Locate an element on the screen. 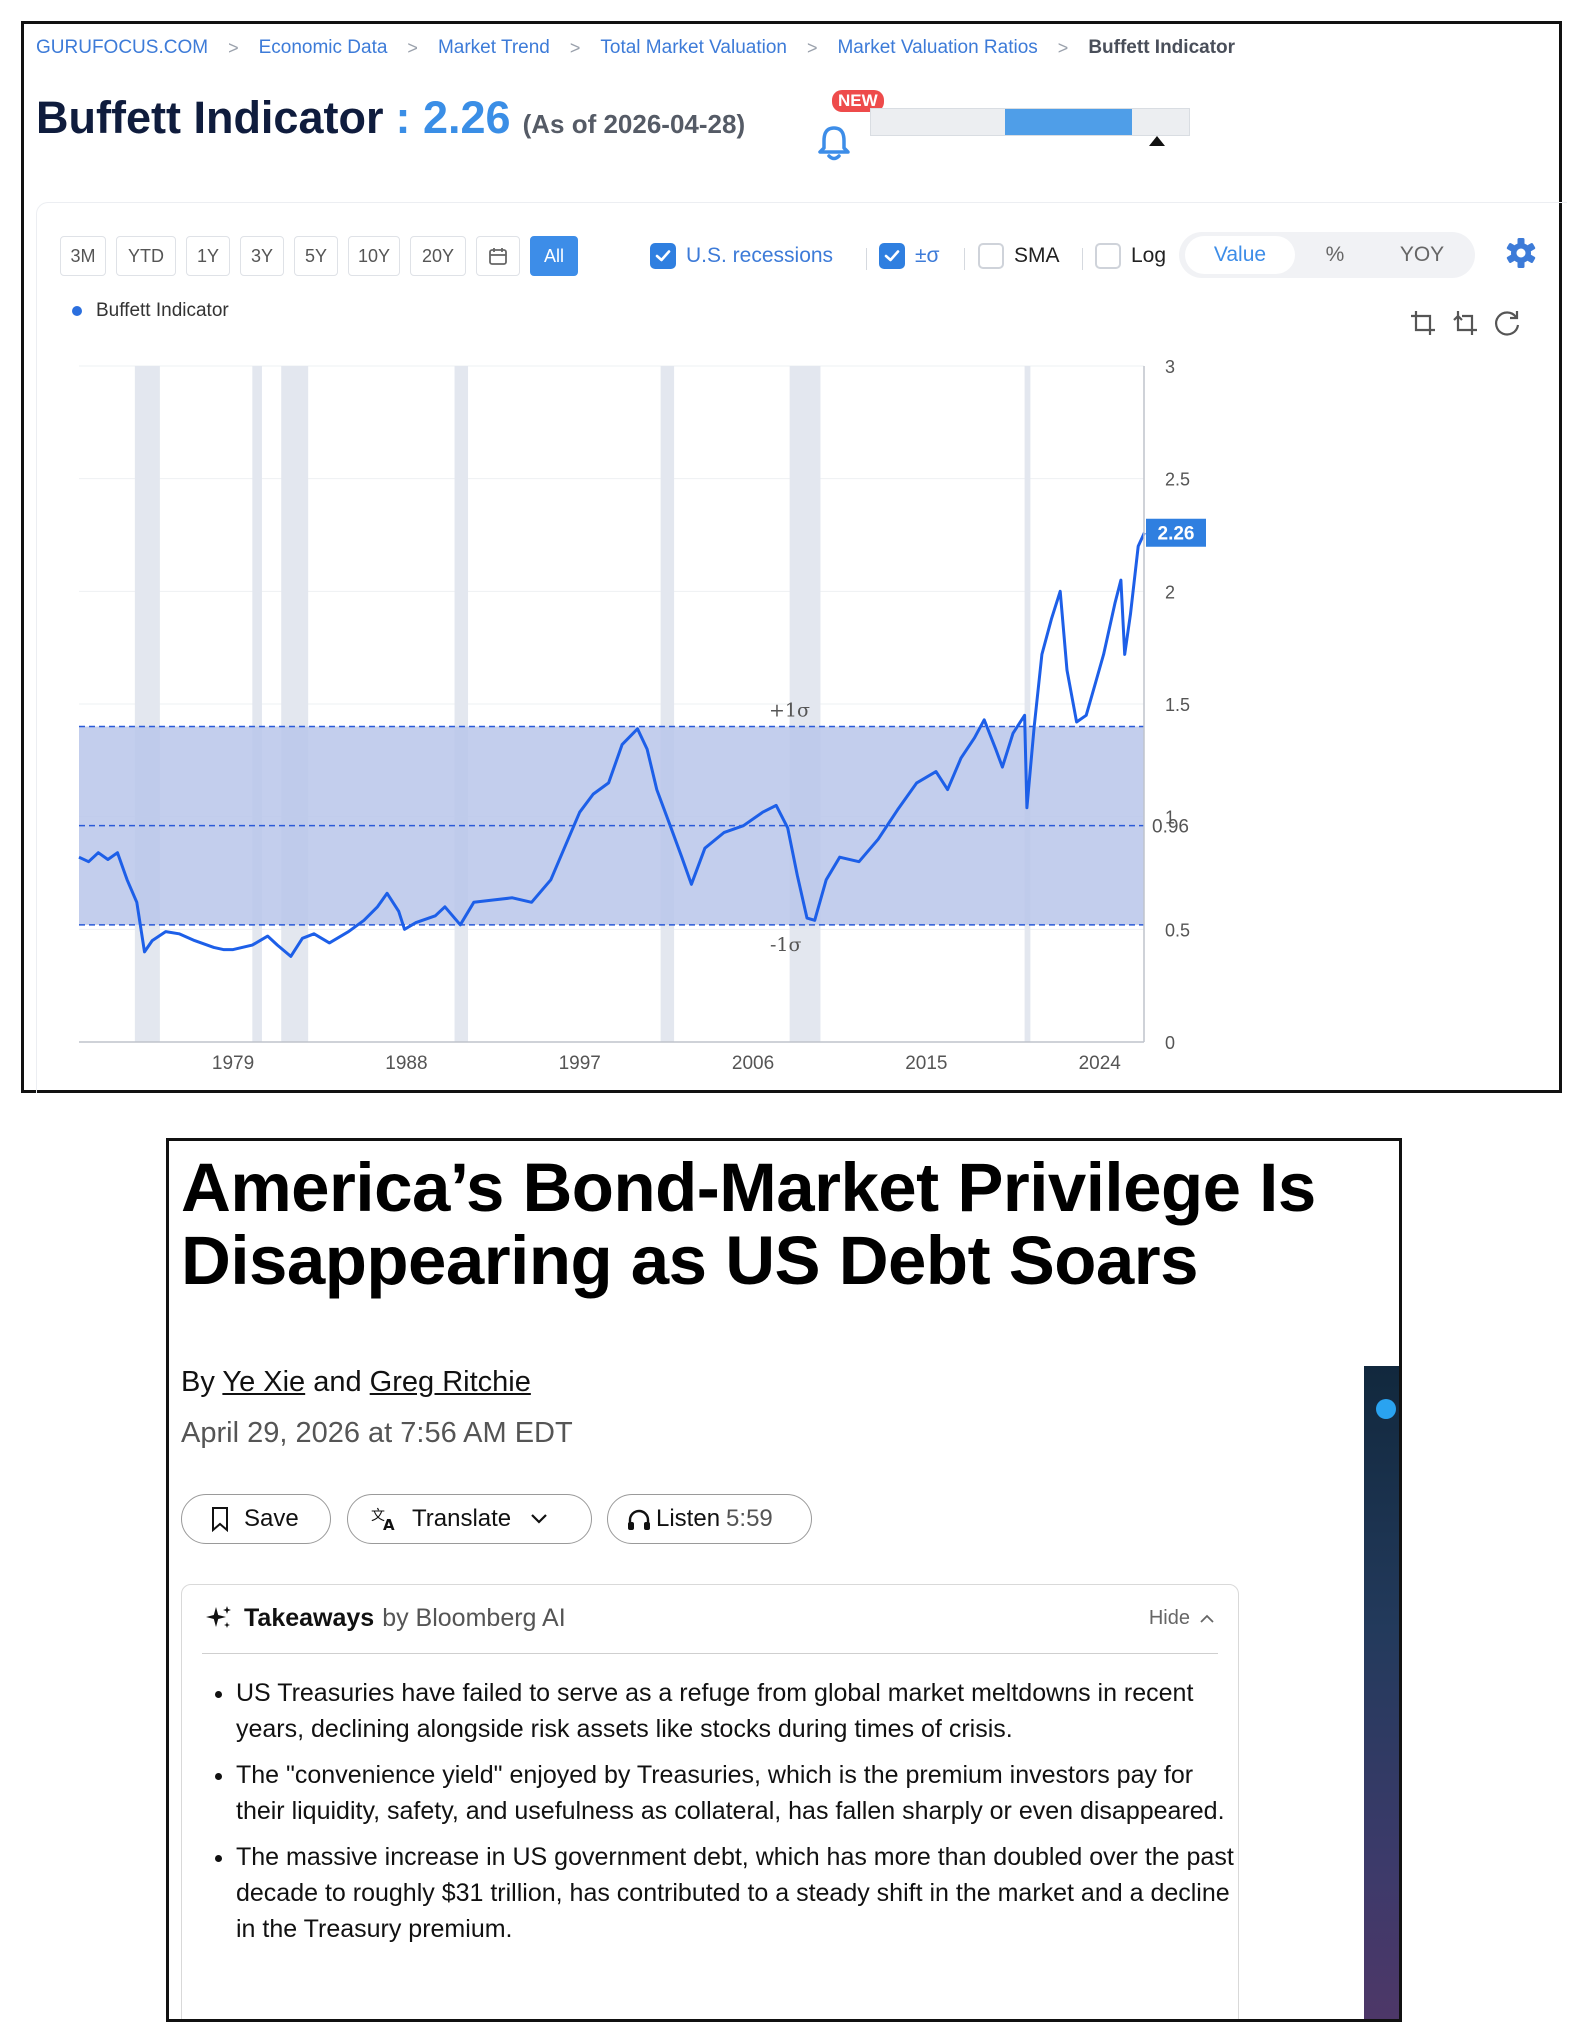 The width and height of the screenshot is (1590, 2030). publish-date: April 29, 2026 at 7:56 AM EDT is located at coordinates (377, 1433).